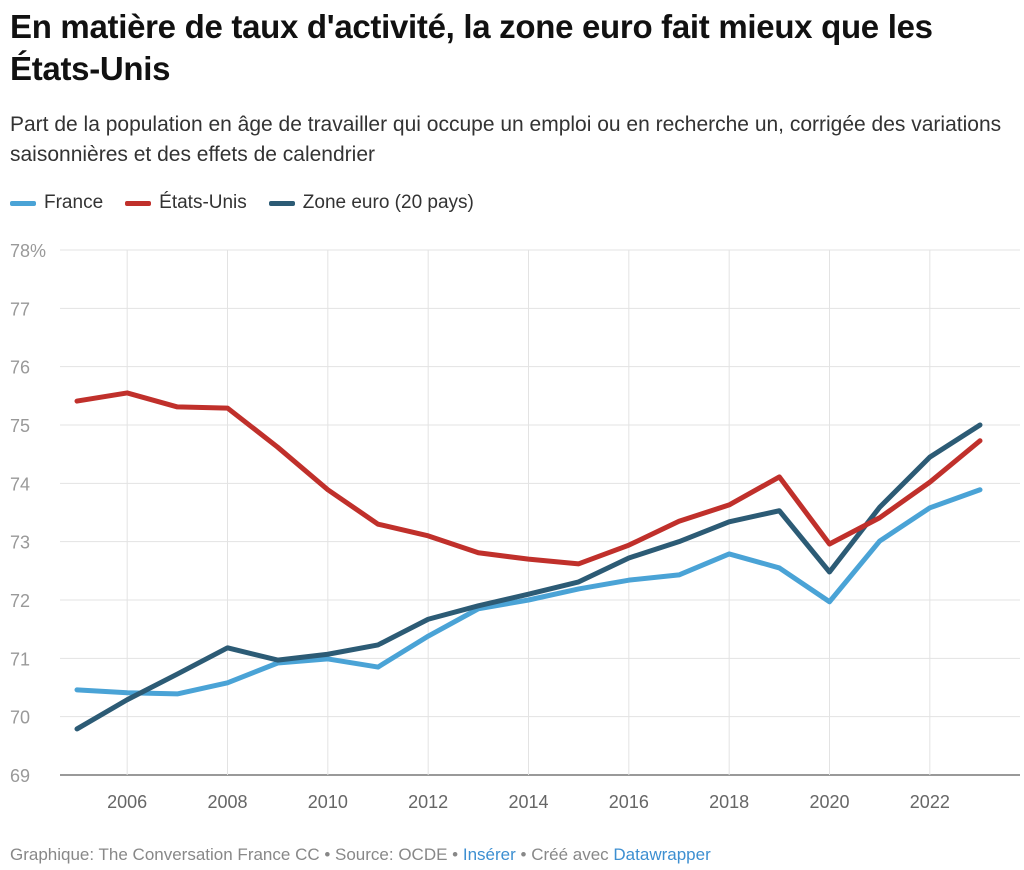 The width and height of the screenshot is (1024, 870). What do you see at coordinates (20, 718) in the screenshot?
I see `y-tick-label: 70` at bounding box center [20, 718].